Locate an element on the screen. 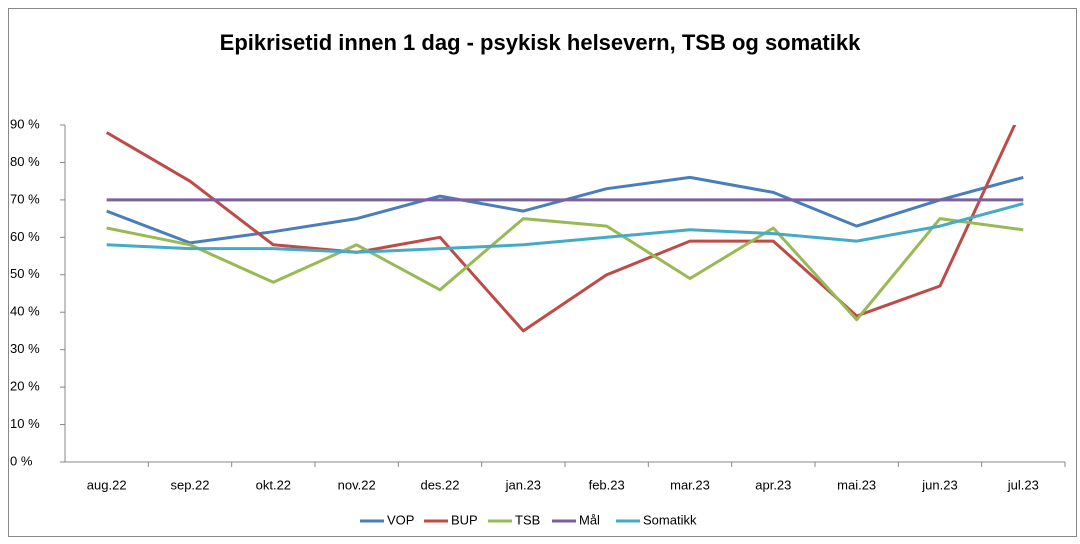  legend-label: TSB is located at coordinates (527, 519).